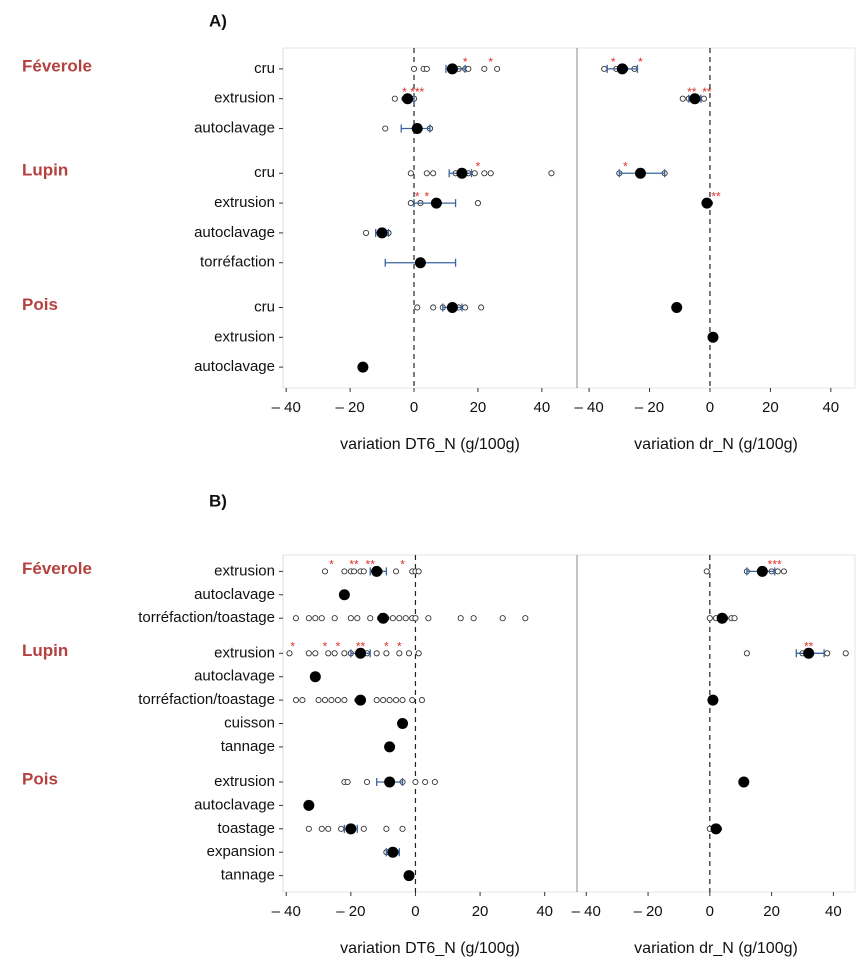  What do you see at coordinates (241, 851) in the screenshot?
I see `category-label: expansion` at bounding box center [241, 851].